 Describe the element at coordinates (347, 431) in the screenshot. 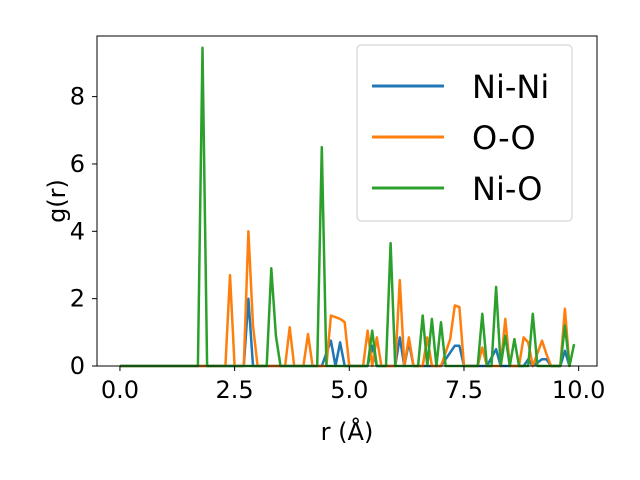

I see `x-axis-label: r (Å)` at that location.